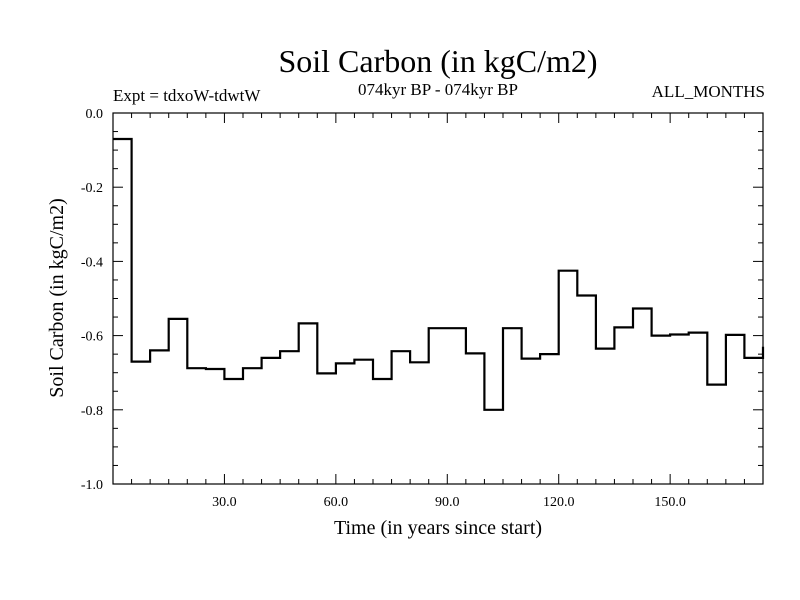 The height and width of the screenshot is (600, 800). I want to click on x-tick-label: 30.0, so click(224, 502).